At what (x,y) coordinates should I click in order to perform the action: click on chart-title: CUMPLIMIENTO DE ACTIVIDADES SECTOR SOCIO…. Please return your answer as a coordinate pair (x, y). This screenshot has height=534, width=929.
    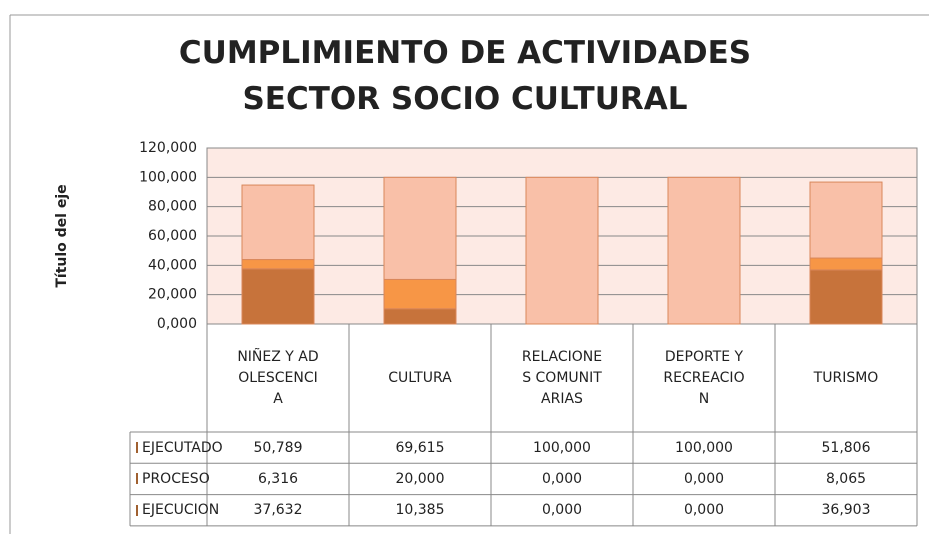
    Looking at the image, I should click on (465, 76).